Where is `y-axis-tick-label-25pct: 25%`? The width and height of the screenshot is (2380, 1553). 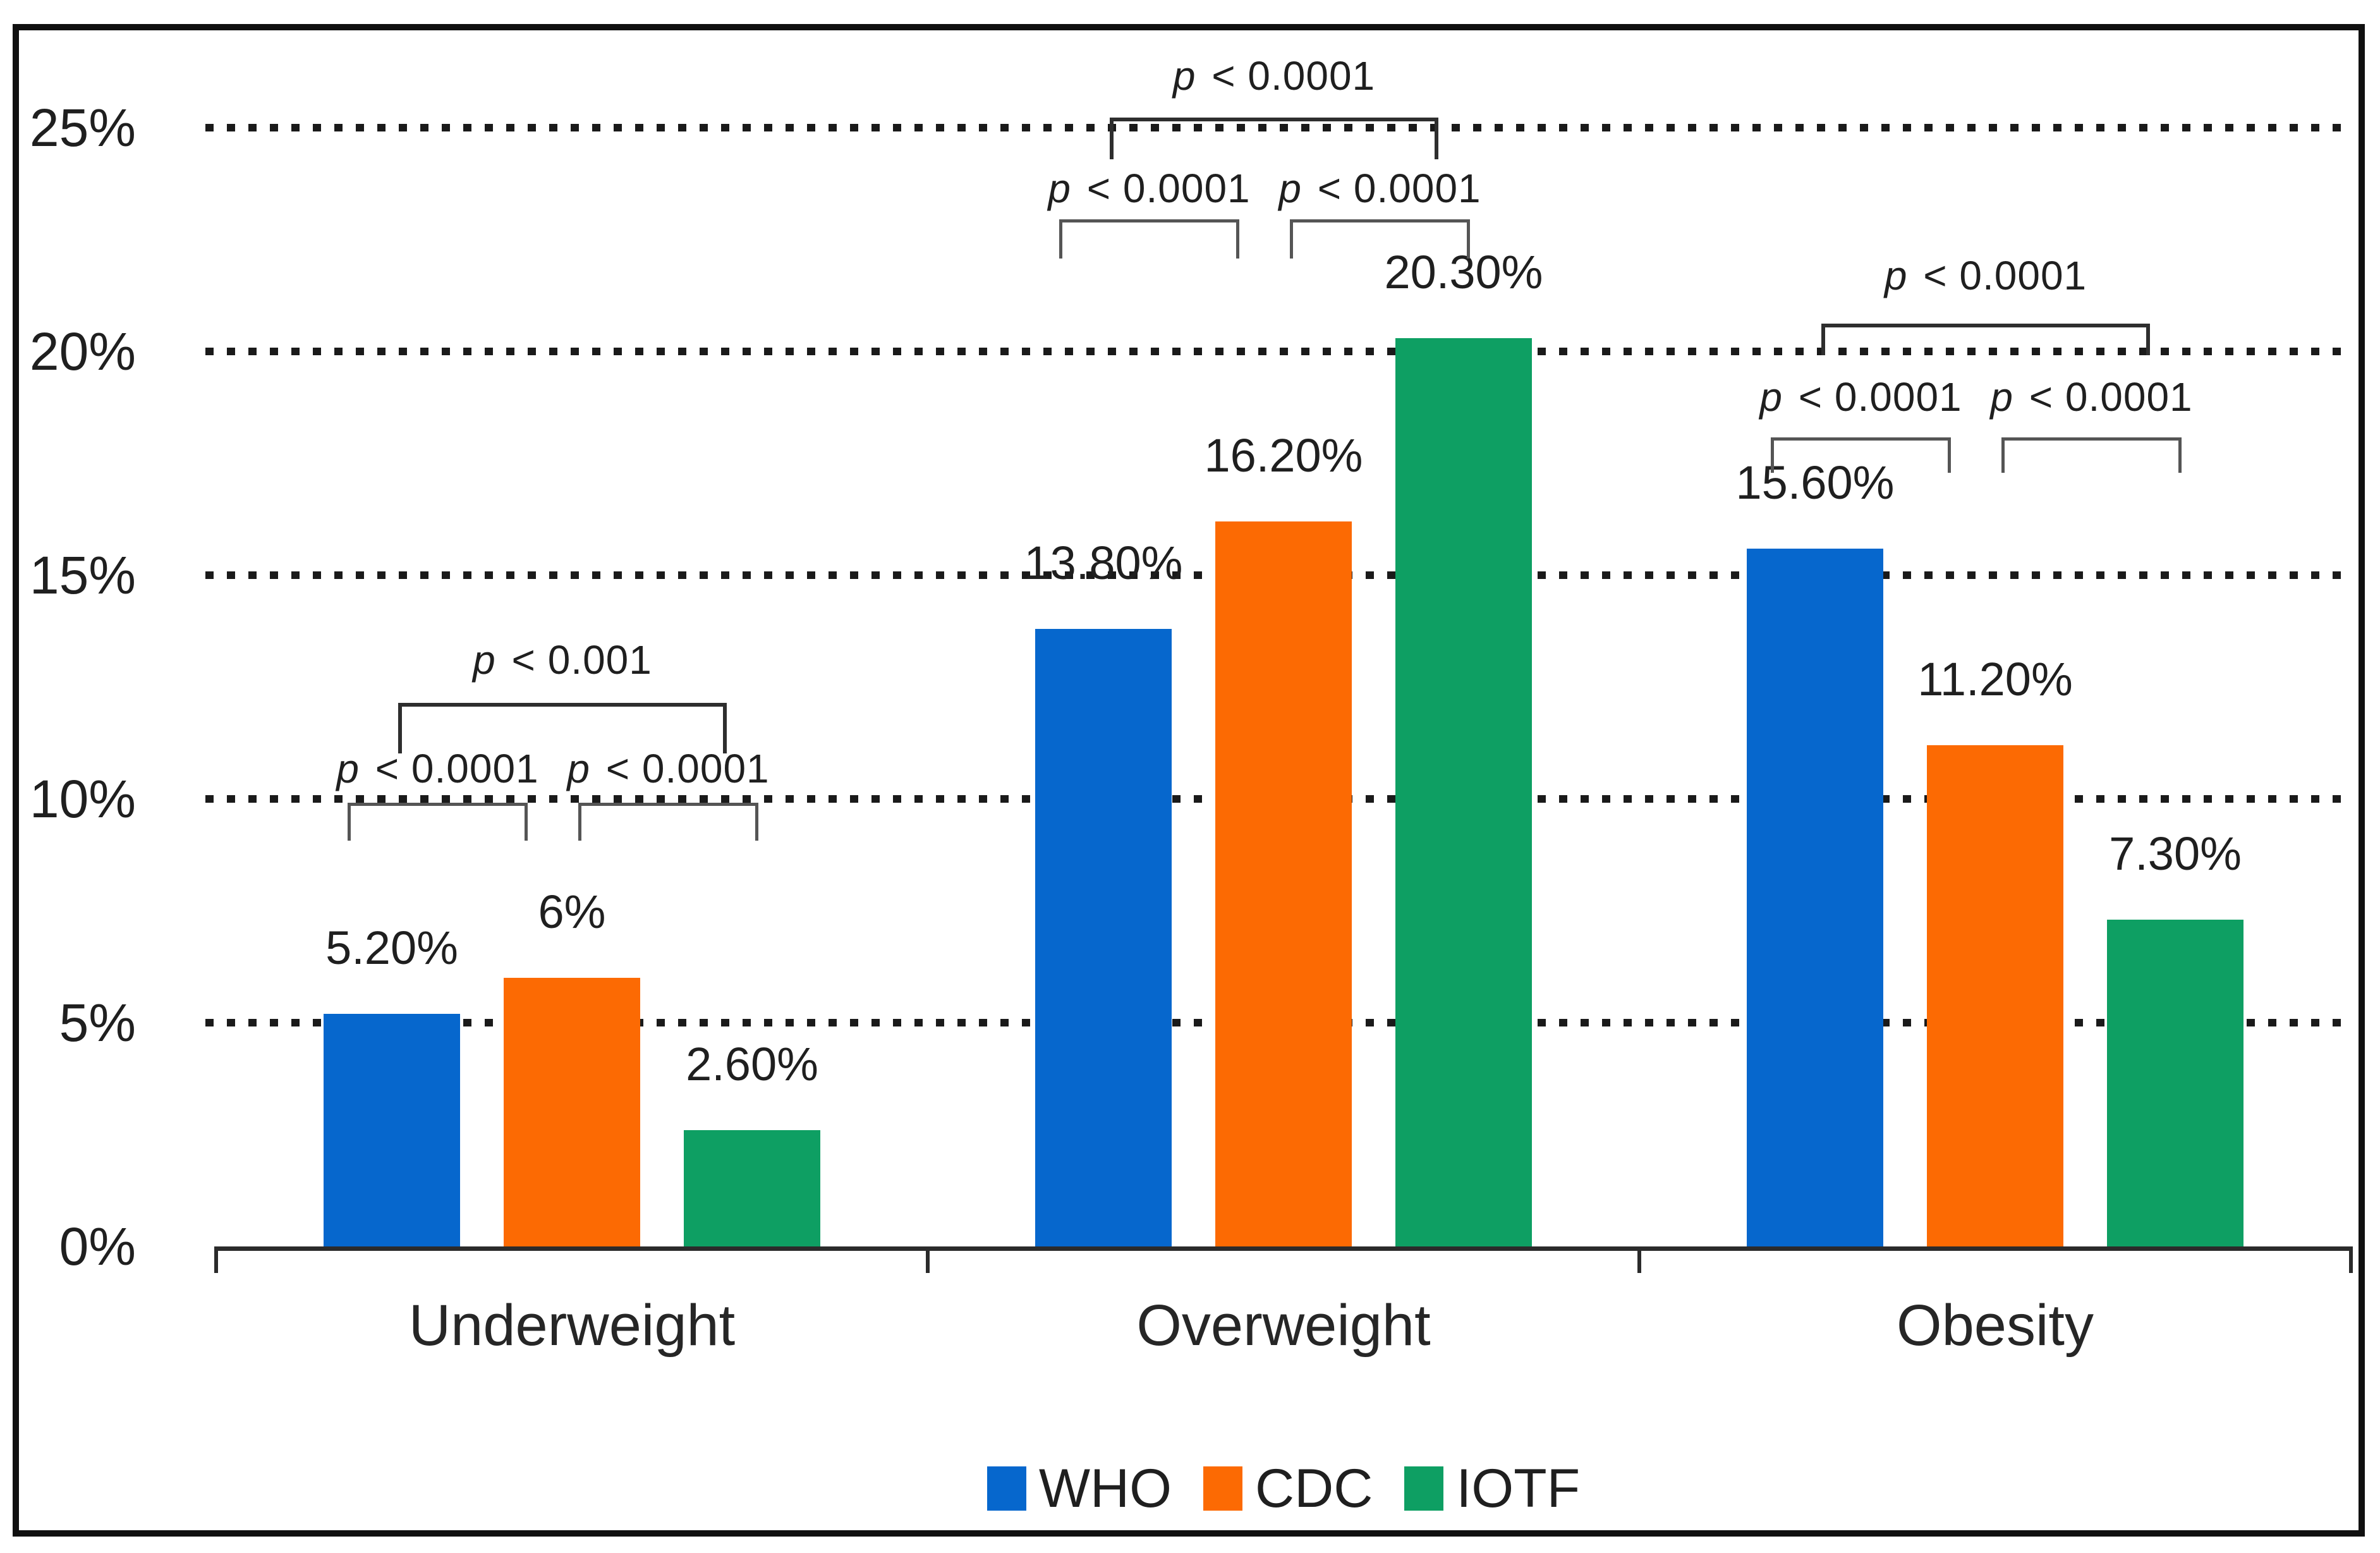 y-axis-tick-label-25pct: 25% is located at coordinates (82, 128).